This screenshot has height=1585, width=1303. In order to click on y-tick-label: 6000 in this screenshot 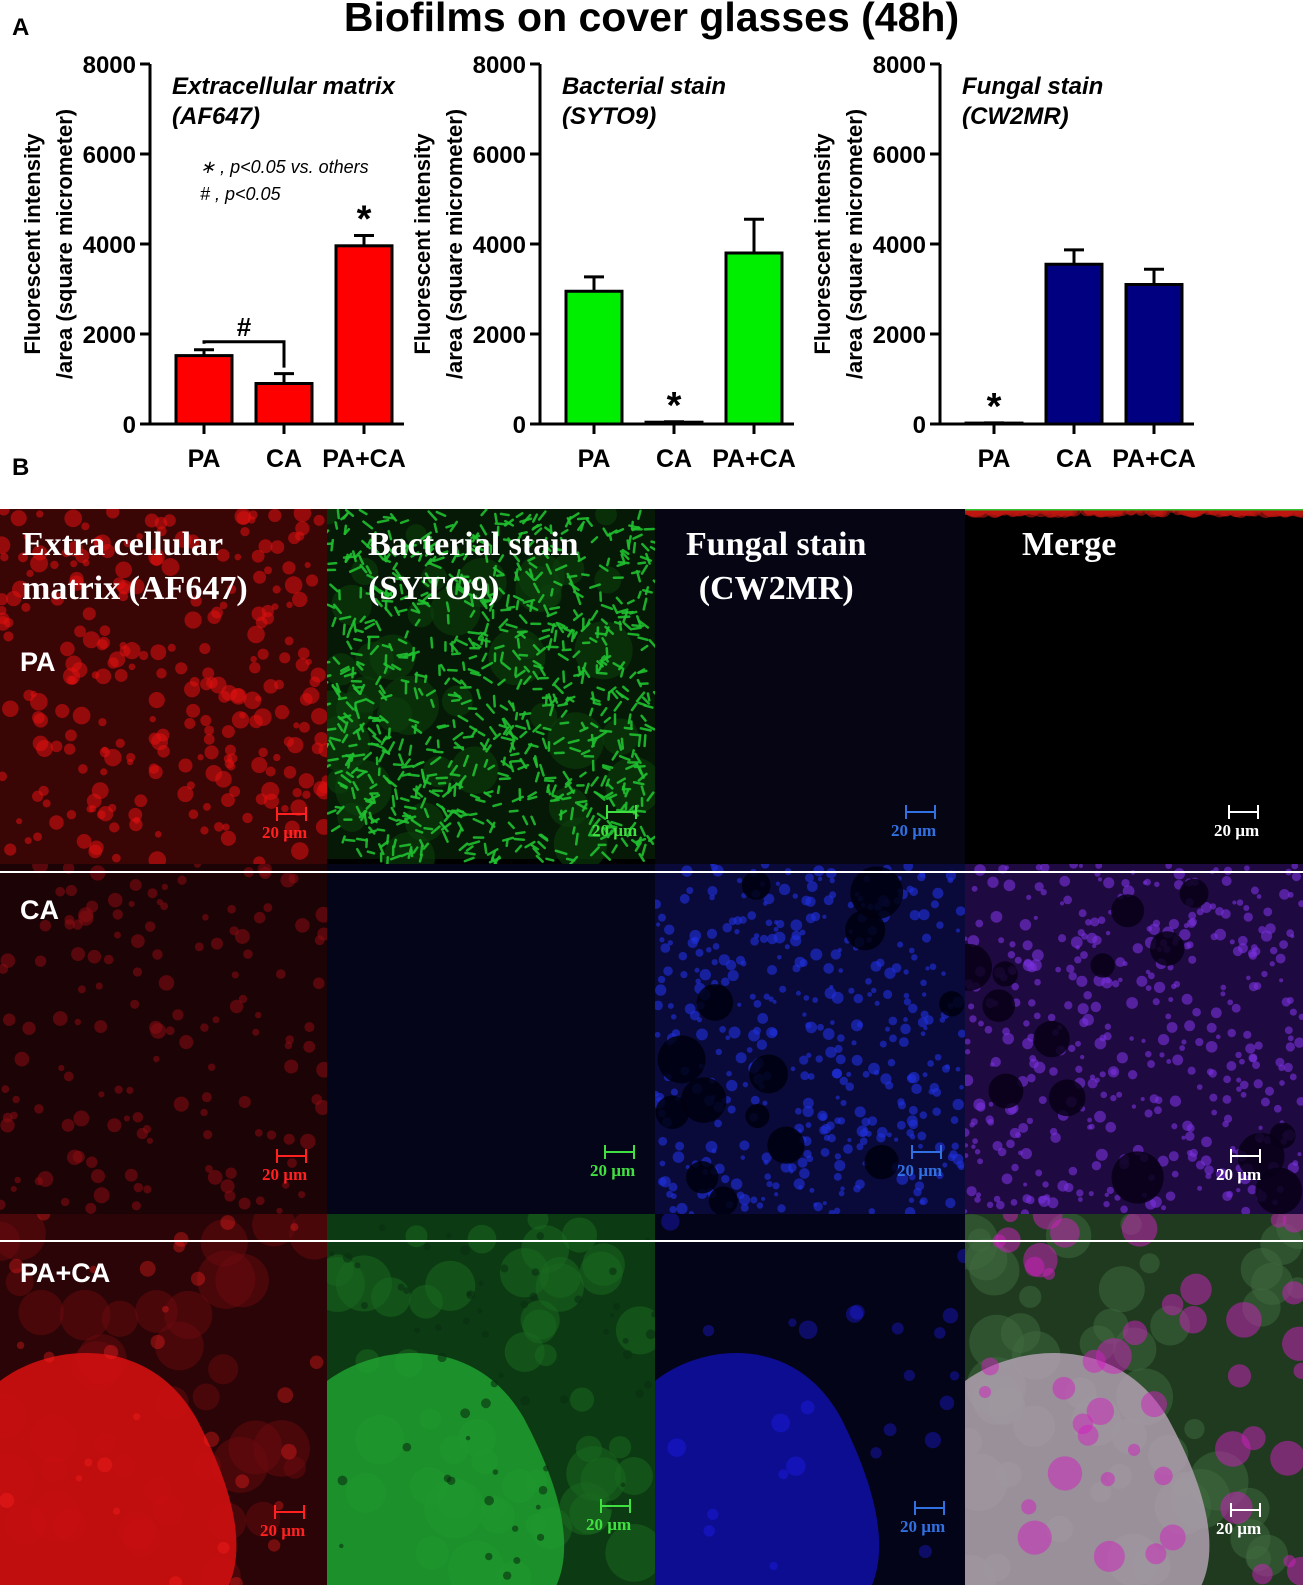, I will do `click(899, 155)`.